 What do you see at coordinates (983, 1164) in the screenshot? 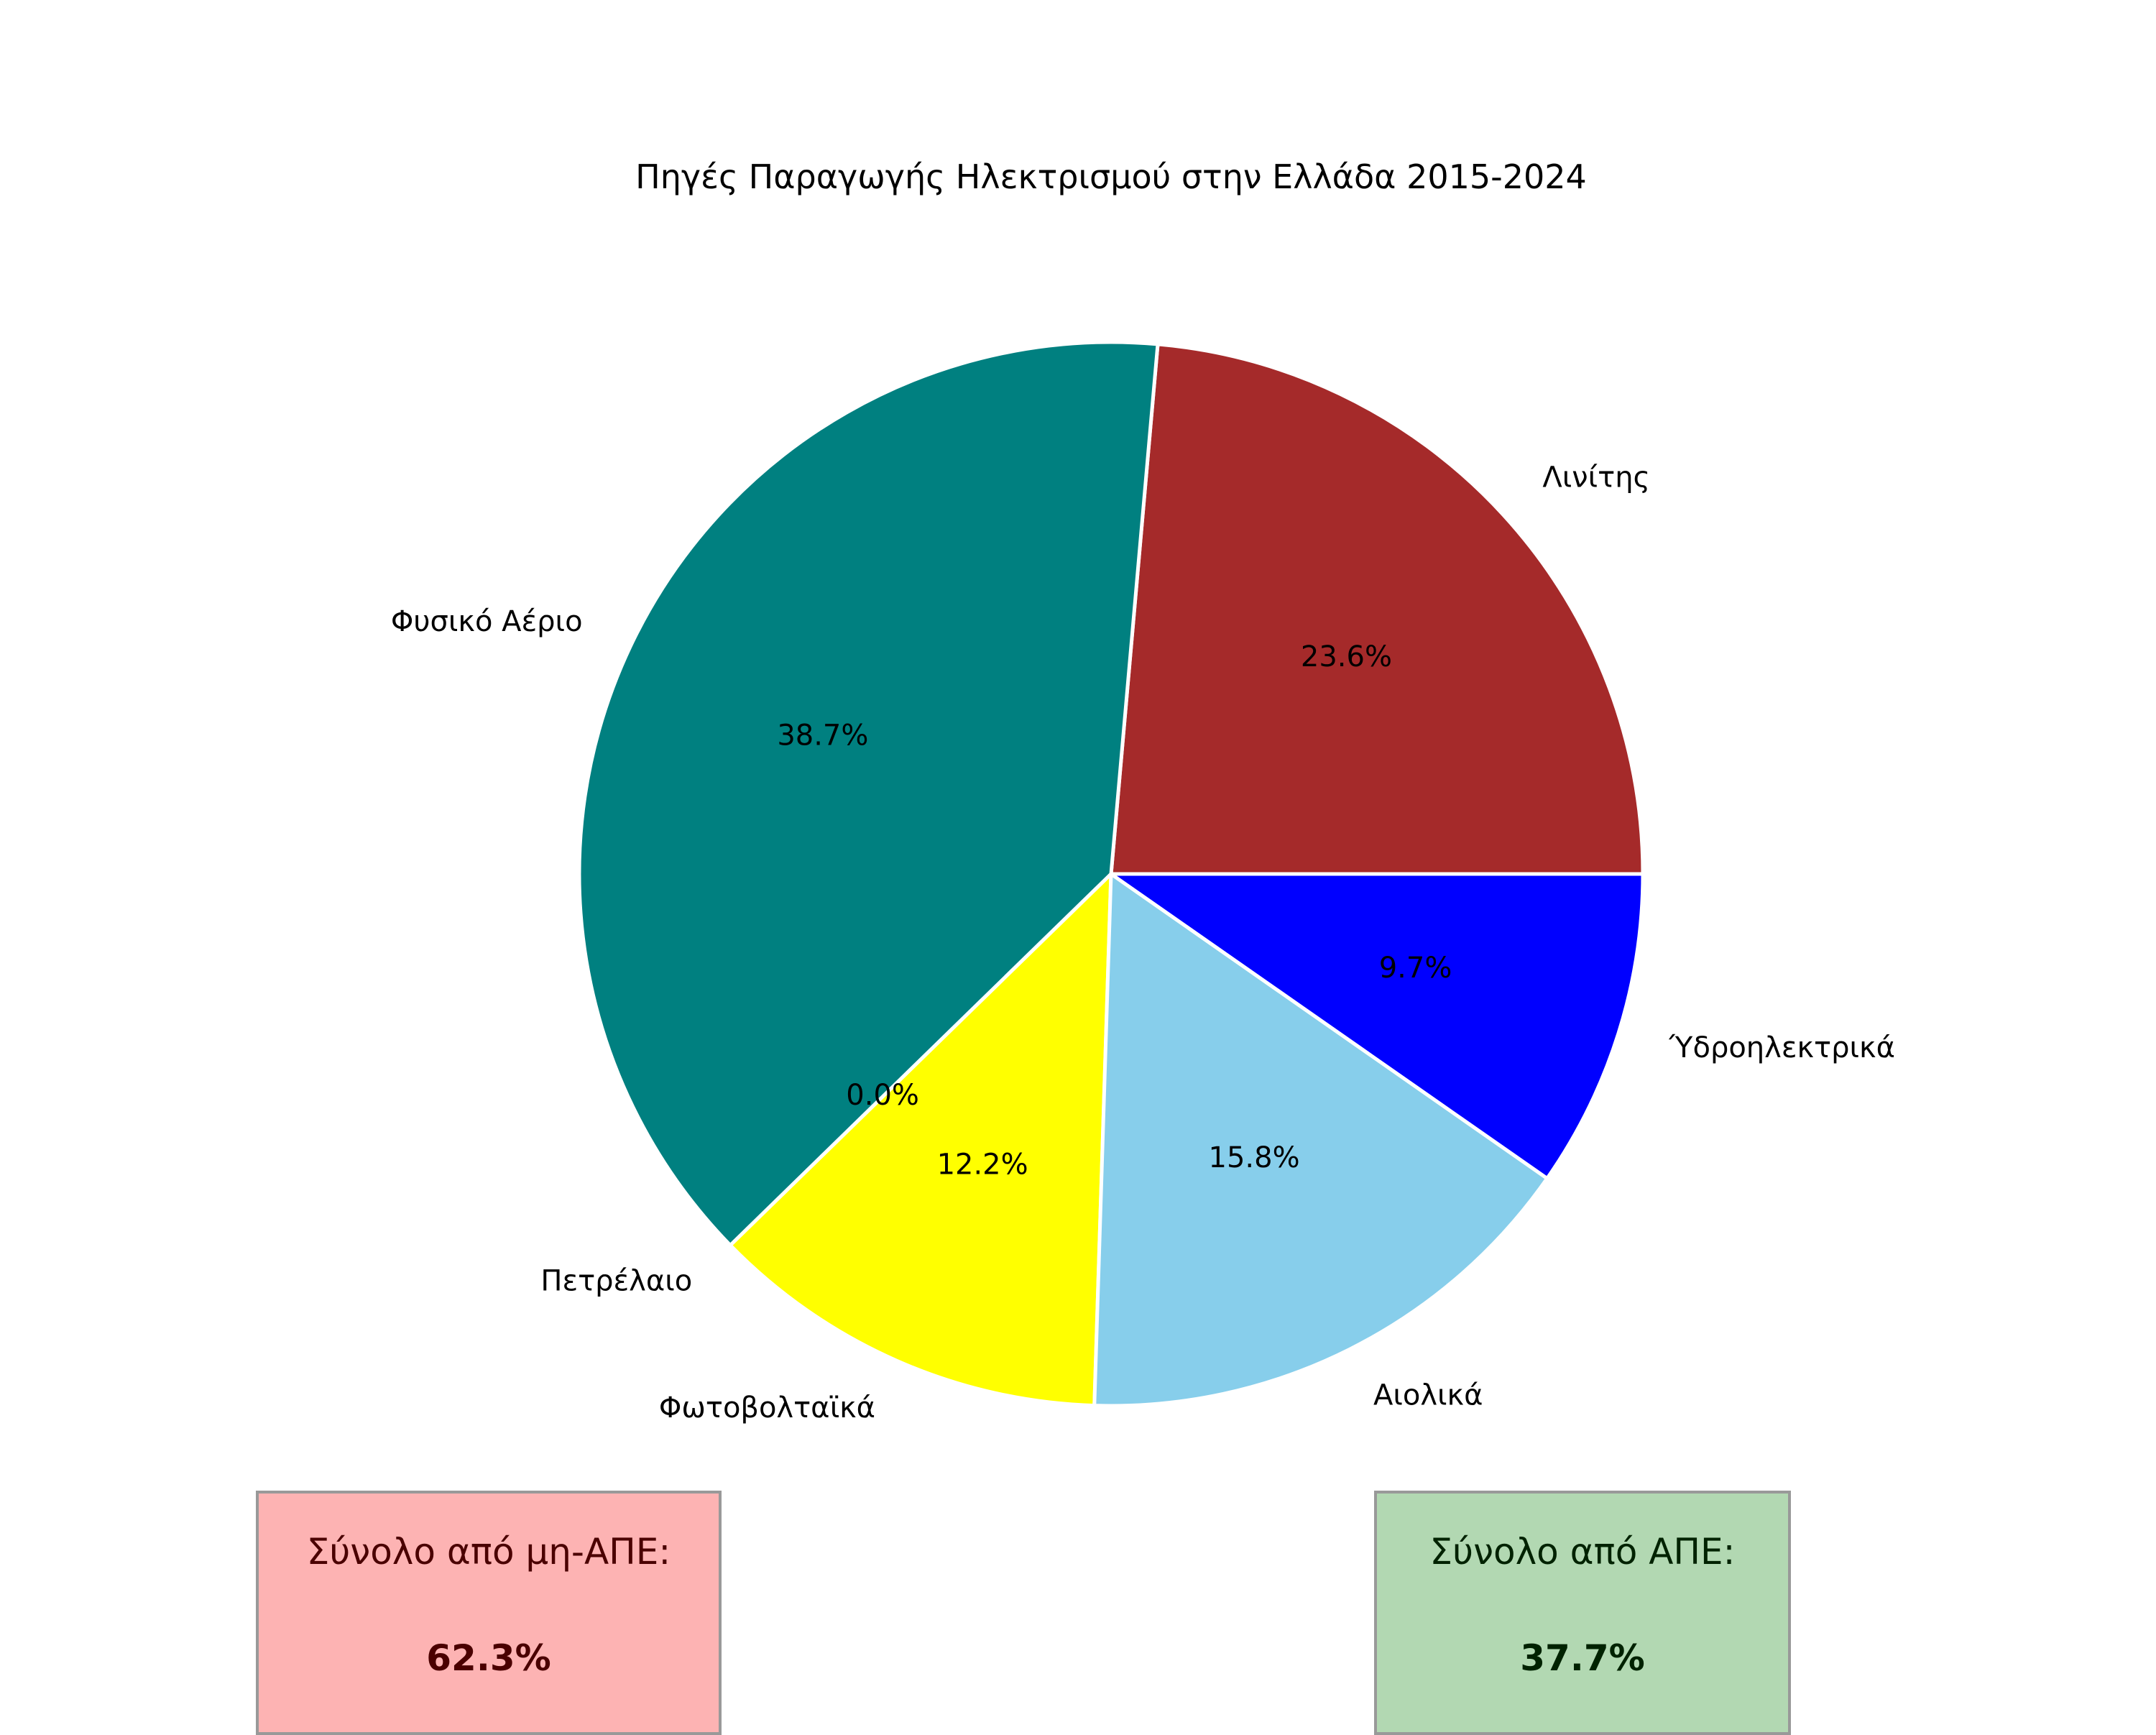
I see `slice-3-percent: 12.2%` at bounding box center [983, 1164].